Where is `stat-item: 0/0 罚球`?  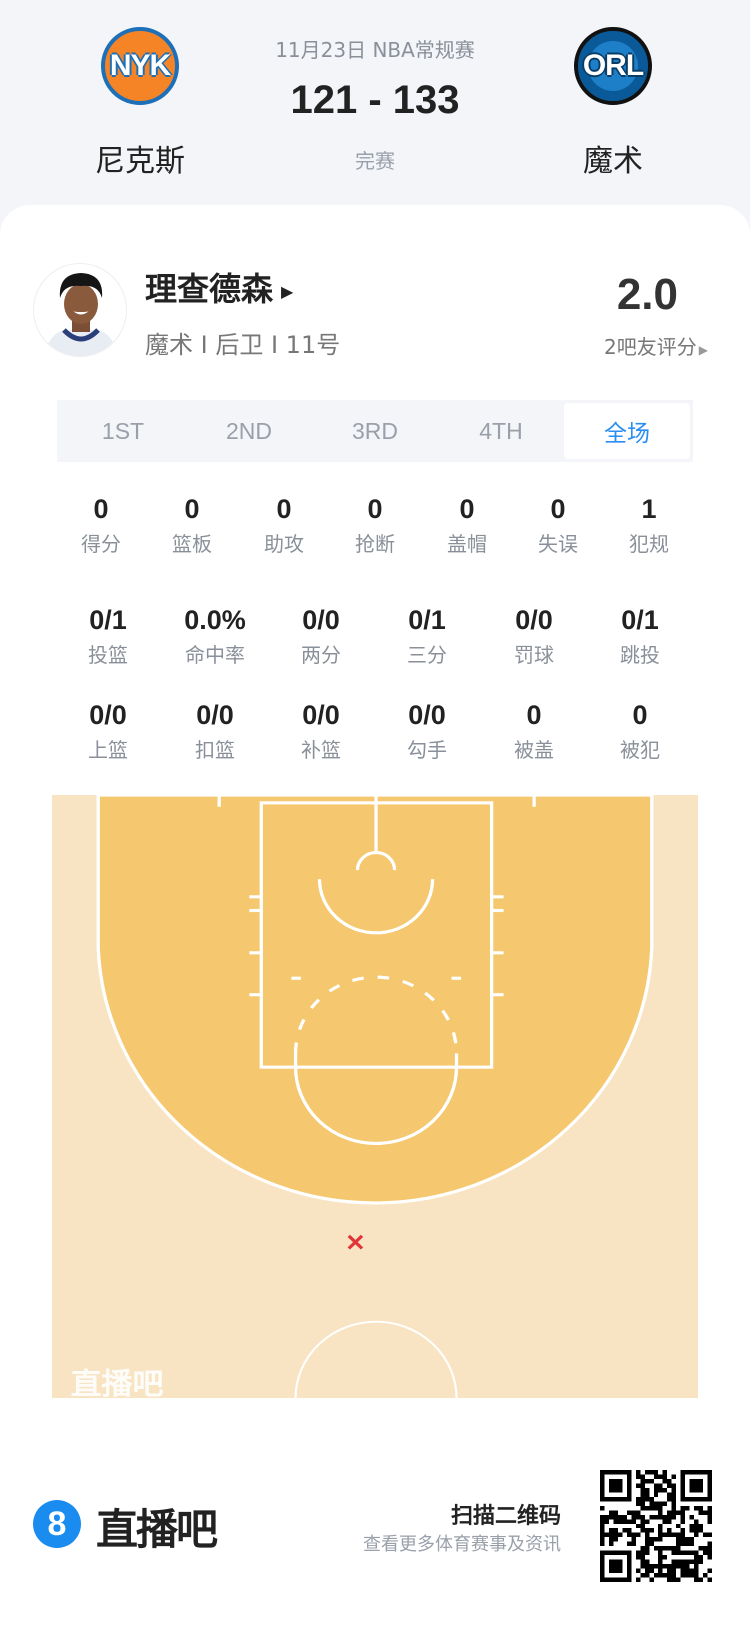 stat-item: 0/0 罚球 is located at coordinates (534, 635).